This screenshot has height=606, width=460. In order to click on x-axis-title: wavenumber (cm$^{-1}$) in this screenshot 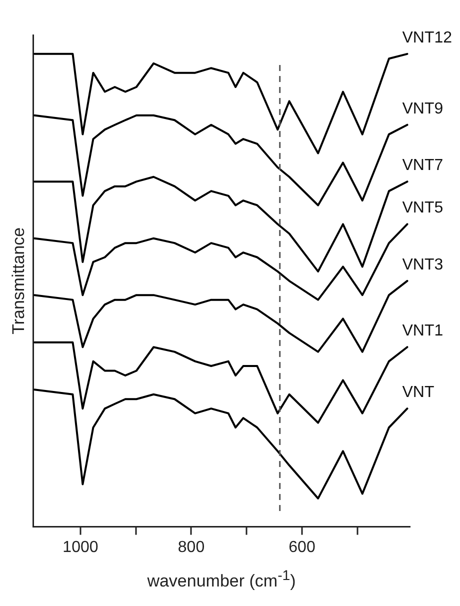, I will do `click(221, 580)`.